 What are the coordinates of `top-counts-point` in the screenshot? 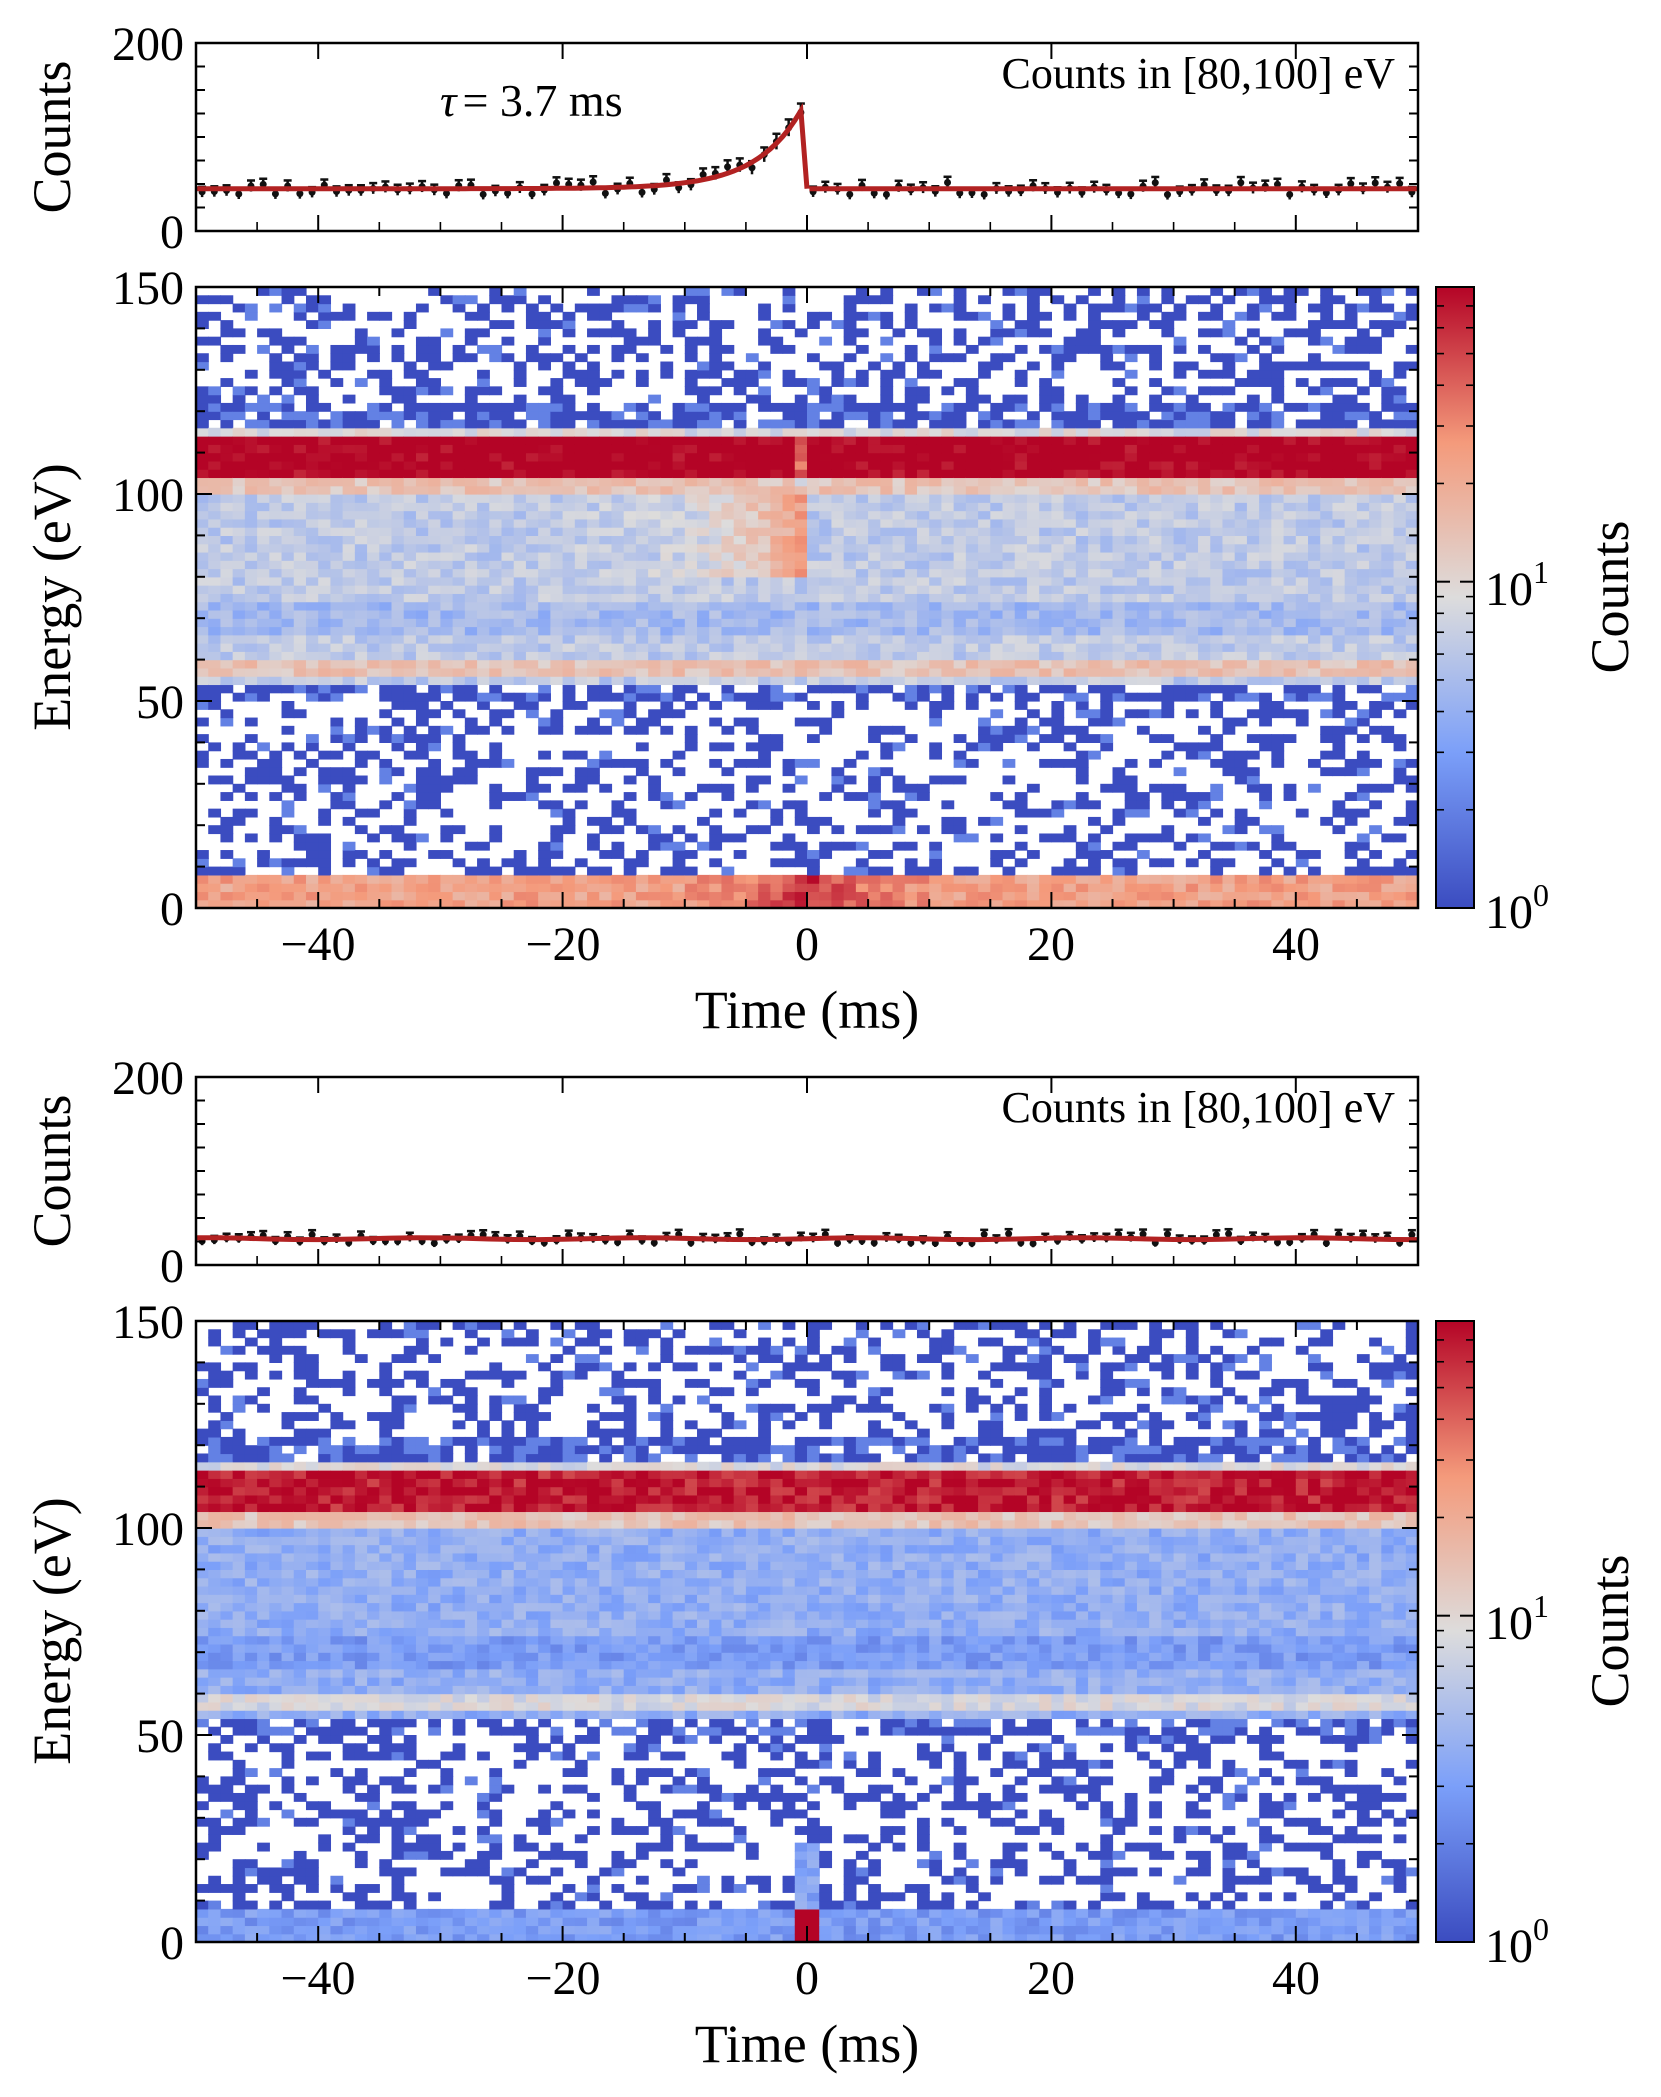 It's located at (239, 194).